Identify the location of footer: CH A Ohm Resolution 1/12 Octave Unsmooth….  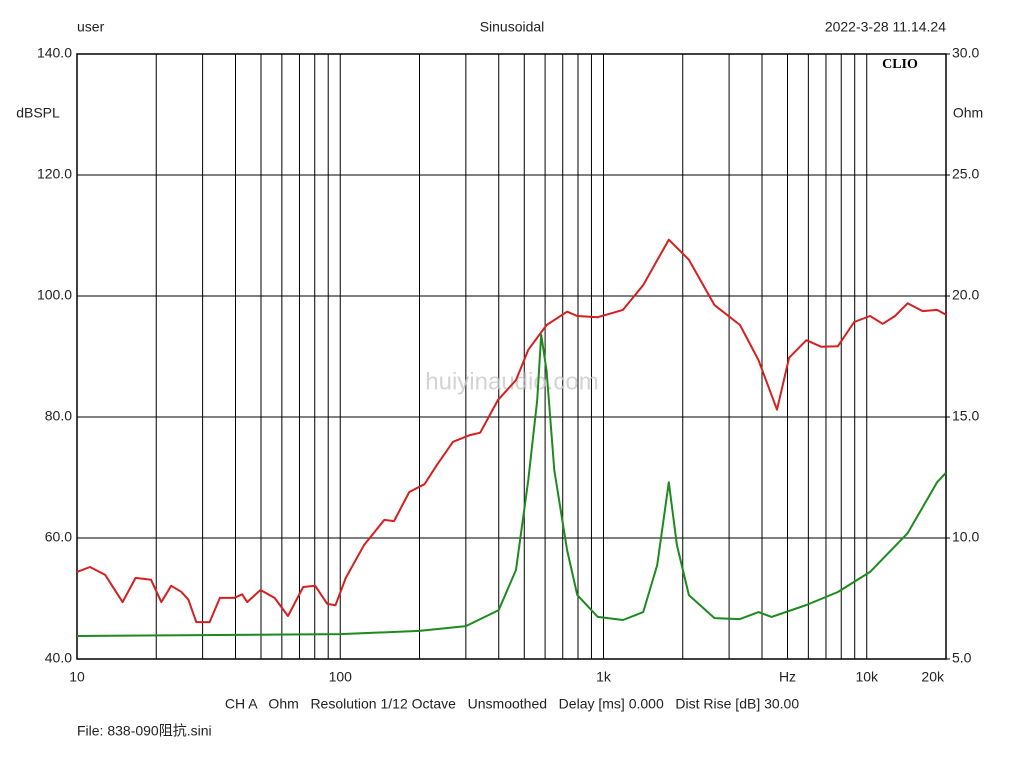
(512, 704).